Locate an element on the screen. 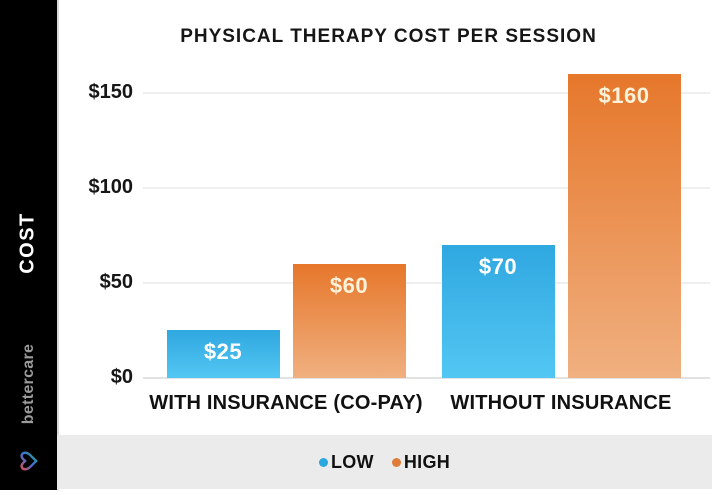 The width and height of the screenshot is (720, 495). y-tick-label: $100 is located at coordinates (111, 187).